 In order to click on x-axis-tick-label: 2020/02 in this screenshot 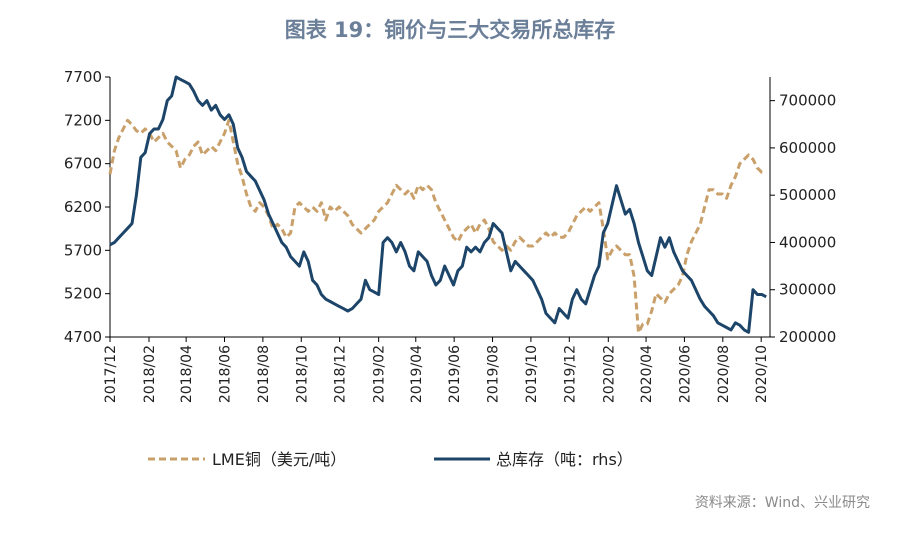, I will do `click(609, 374)`.